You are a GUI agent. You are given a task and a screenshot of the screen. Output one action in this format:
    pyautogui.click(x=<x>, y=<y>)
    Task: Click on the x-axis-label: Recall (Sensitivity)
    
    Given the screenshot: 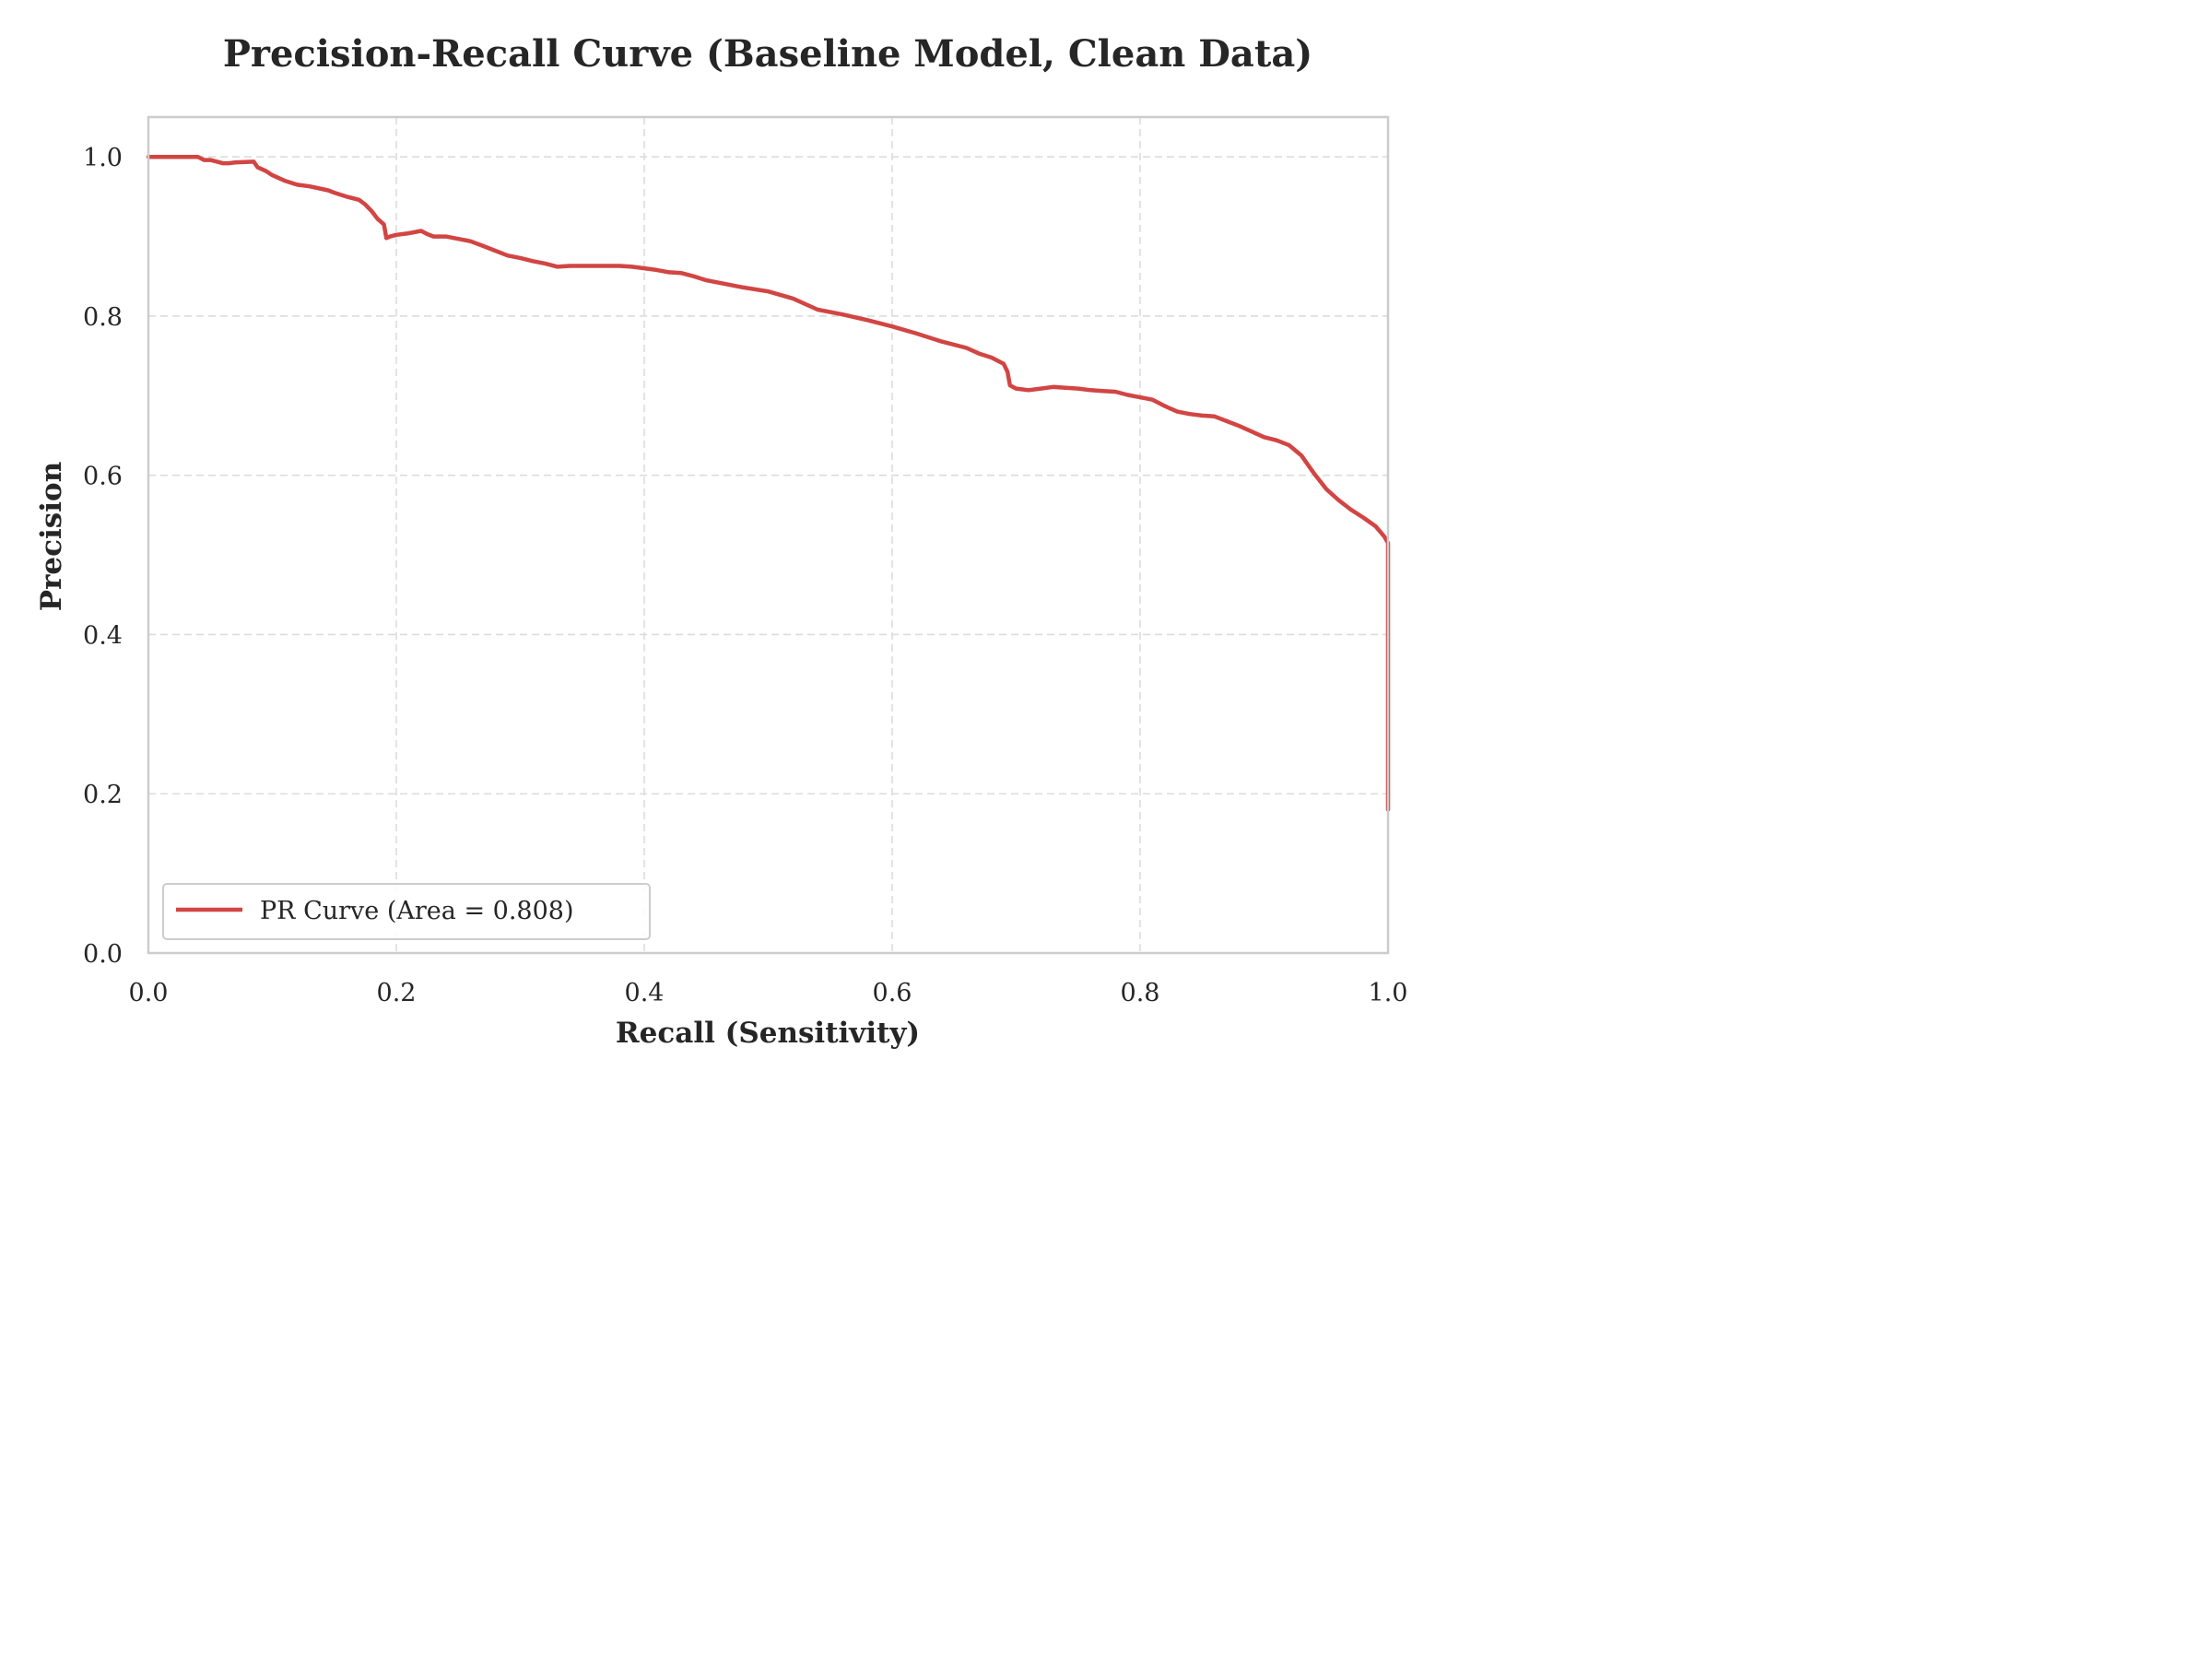 What is the action you would take?
    pyautogui.click(x=768, y=1033)
    